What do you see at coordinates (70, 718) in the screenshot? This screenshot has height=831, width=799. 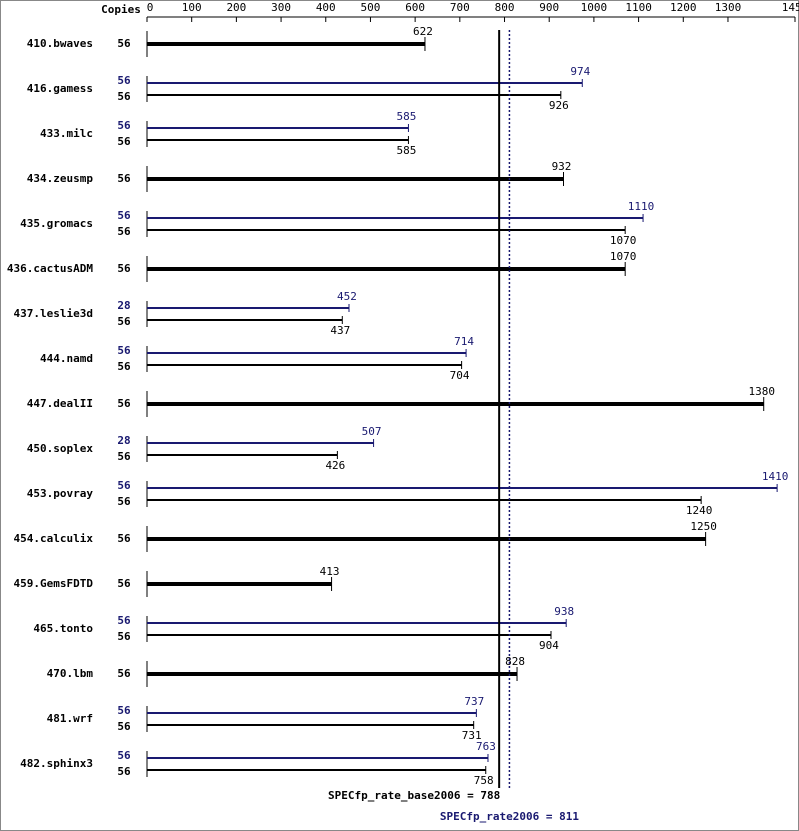 I see `category-label: 481.wrf` at bounding box center [70, 718].